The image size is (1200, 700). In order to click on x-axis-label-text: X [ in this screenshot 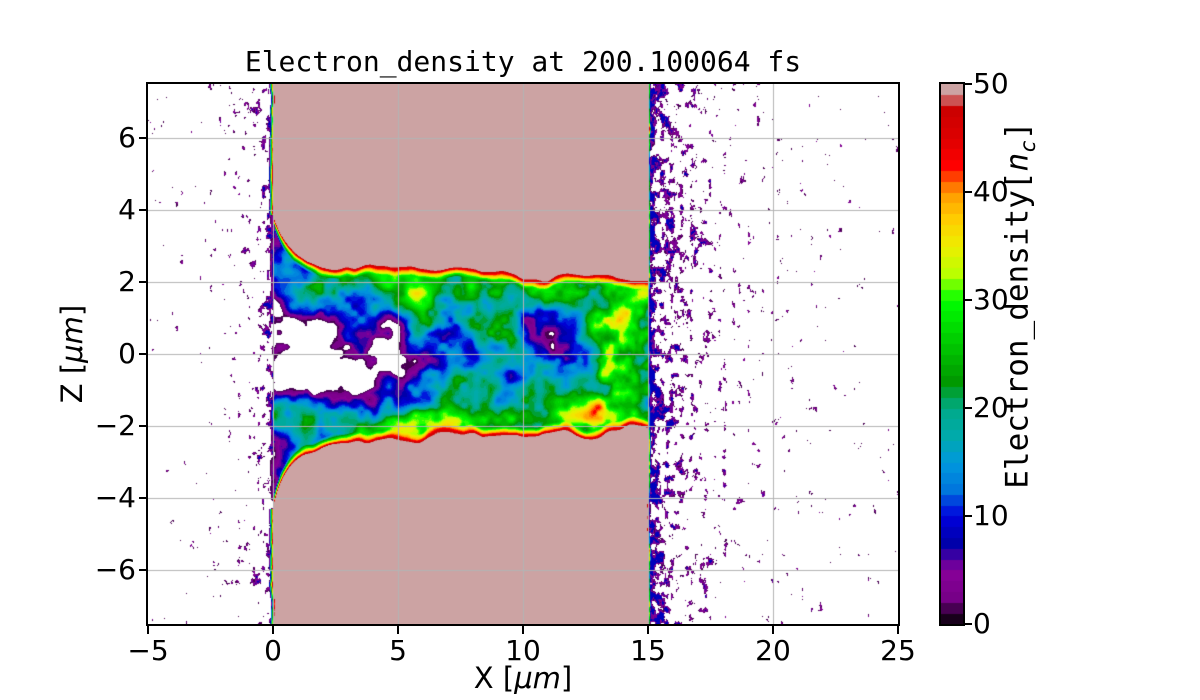, I will do `click(494, 678)`.